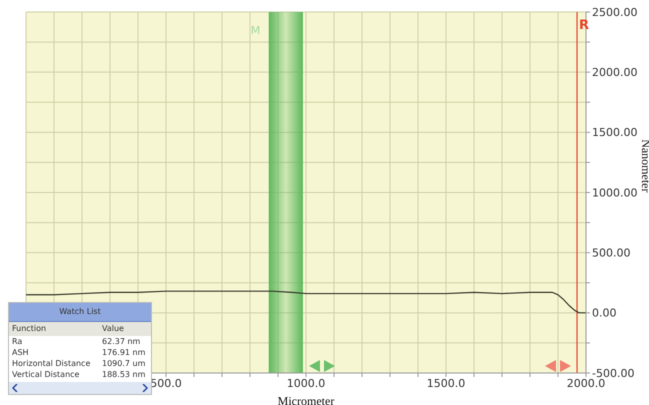 Image resolution: width=649 pixels, height=405 pixels. What do you see at coordinates (615, 193) in the screenshot?
I see `y-tick-label: 1000.00` at bounding box center [615, 193].